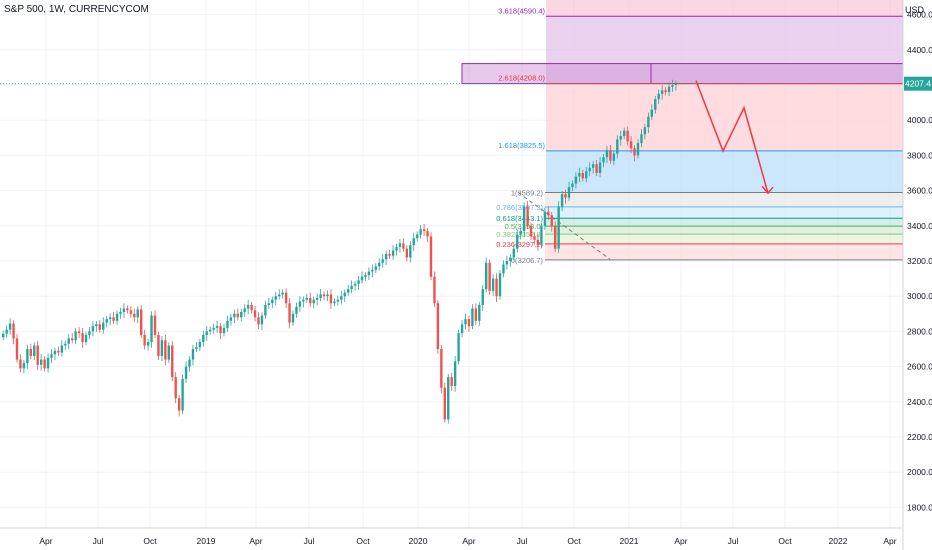  Describe the element at coordinates (724, 212) in the screenshot. I see `fib-retr-band` at that location.